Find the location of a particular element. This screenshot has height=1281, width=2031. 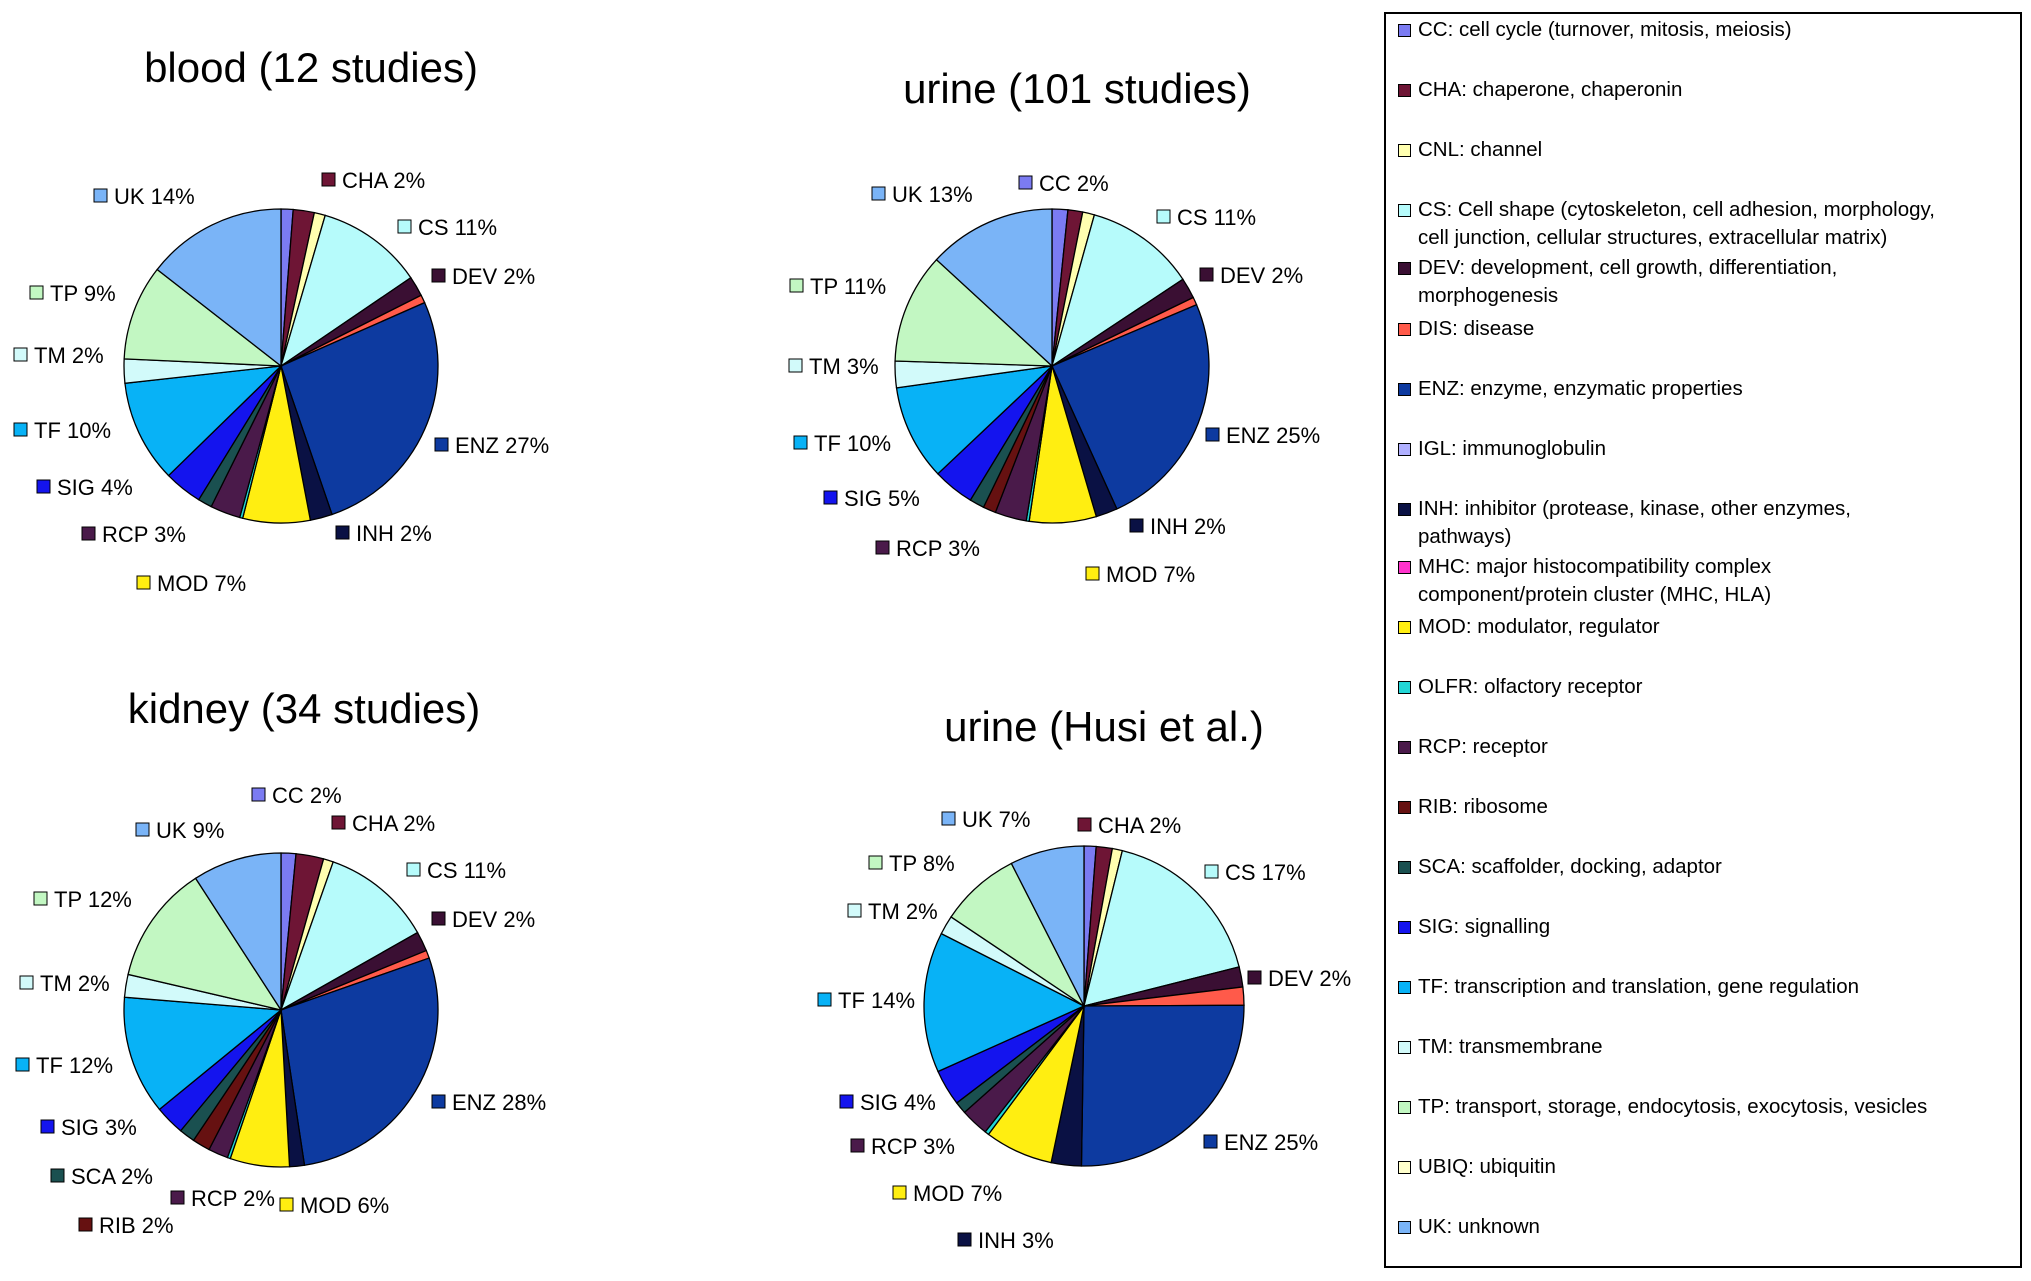

slice-label-tm: TM 3% is located at coordinates (844, 366).